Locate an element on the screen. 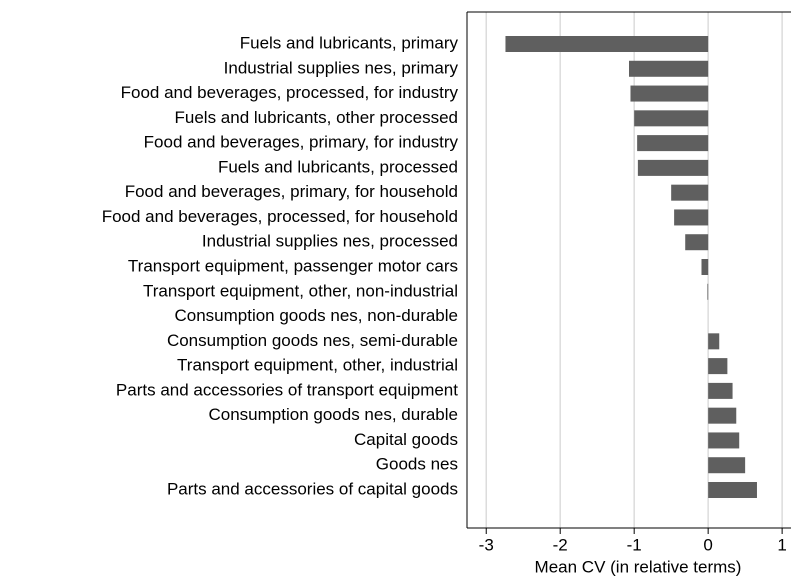  y-tick-label: Industrial supplies nes, primary is located at coordinates (341, 67).